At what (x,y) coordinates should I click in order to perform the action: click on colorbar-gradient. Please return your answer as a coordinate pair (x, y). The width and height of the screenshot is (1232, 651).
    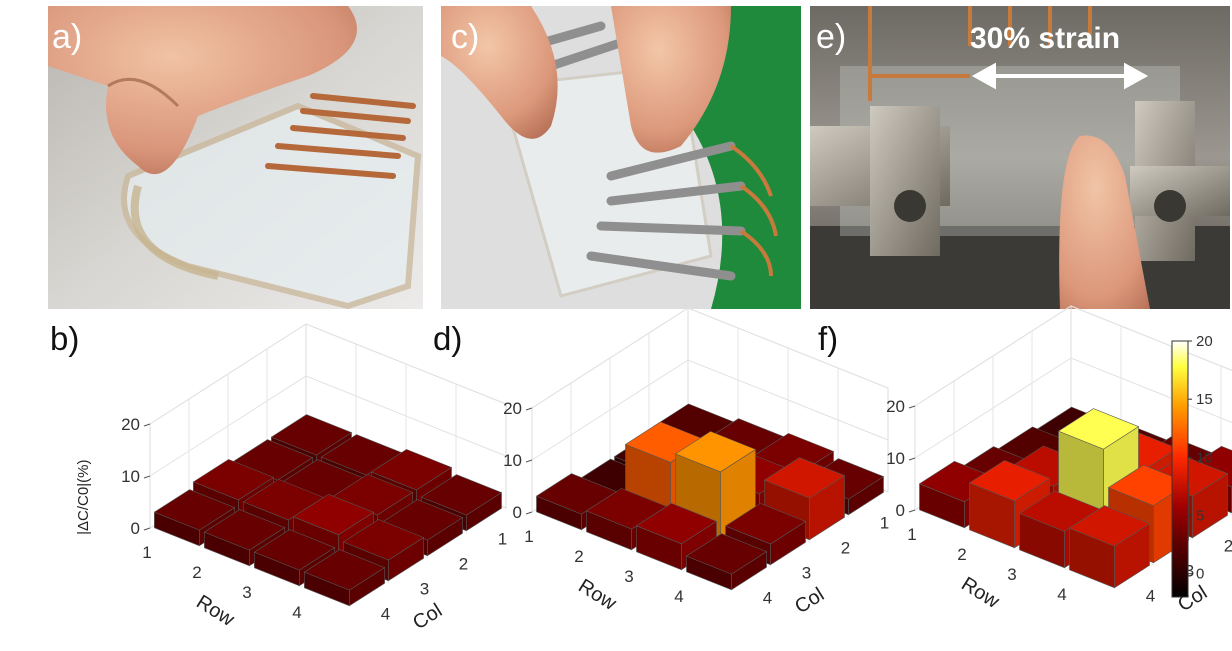
    Looking at the image, I should click on (1180, 469).